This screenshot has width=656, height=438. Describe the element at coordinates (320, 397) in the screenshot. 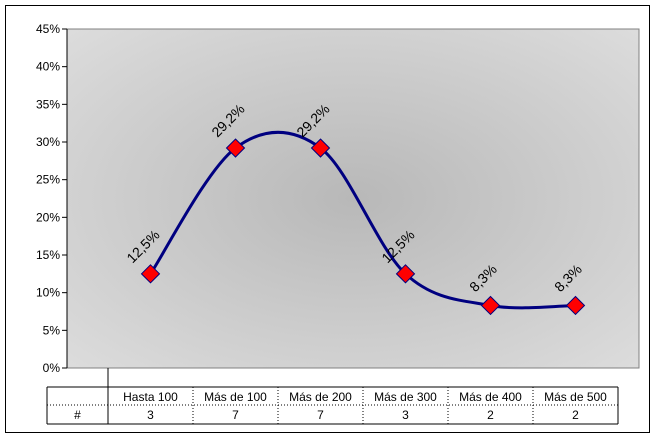

I see `category-label: Más de 200` at that location.